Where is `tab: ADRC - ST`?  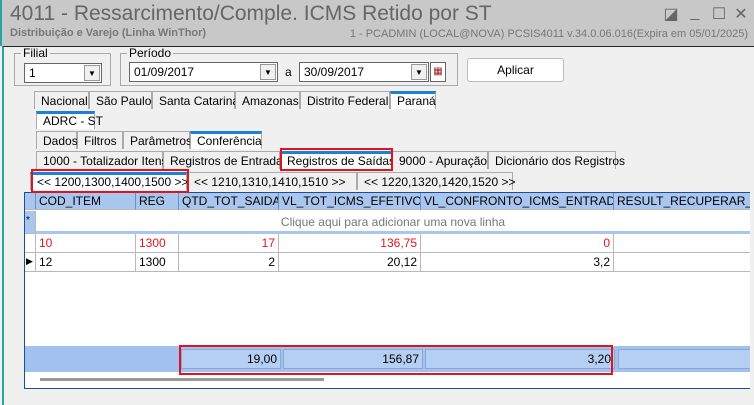 tab: ADRC - ST is located at coordinates (69, 120).